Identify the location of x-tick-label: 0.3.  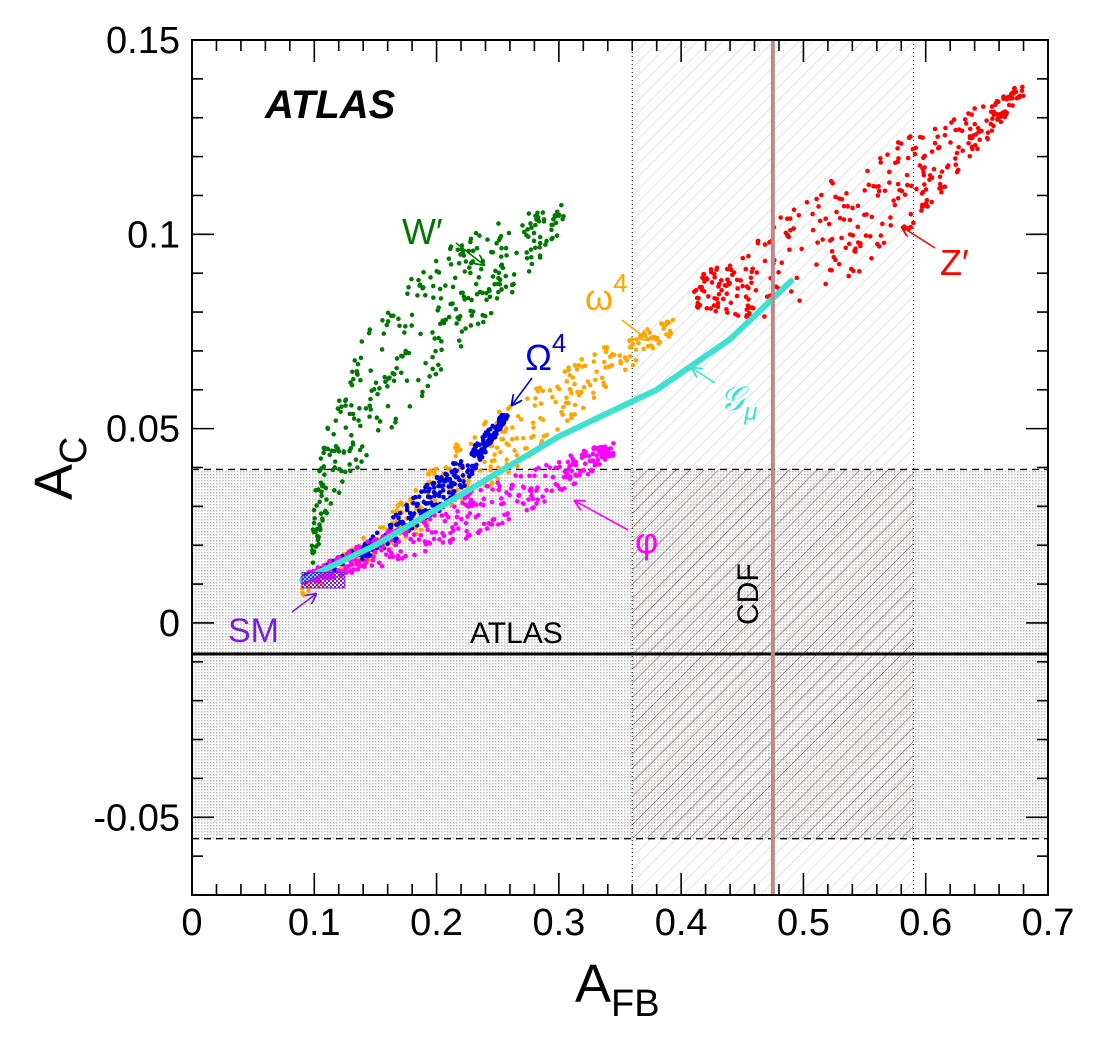
(558, 923).